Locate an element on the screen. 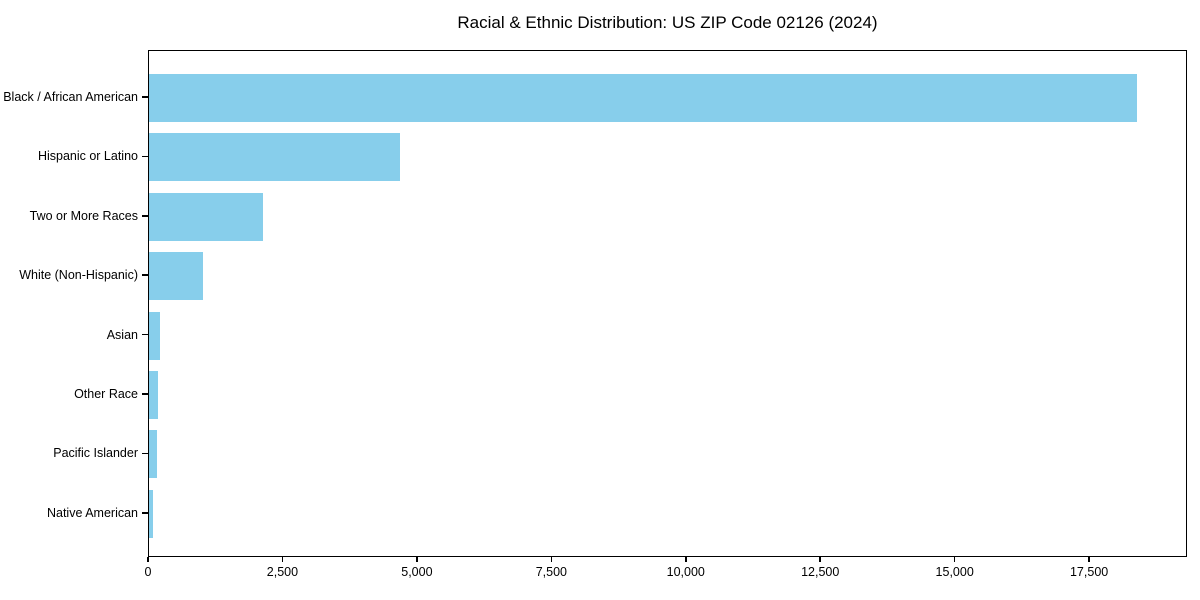 The width and height of the screenshot is (1200, 600). y-tick-label: Asian is located at coordinates (122, 334).